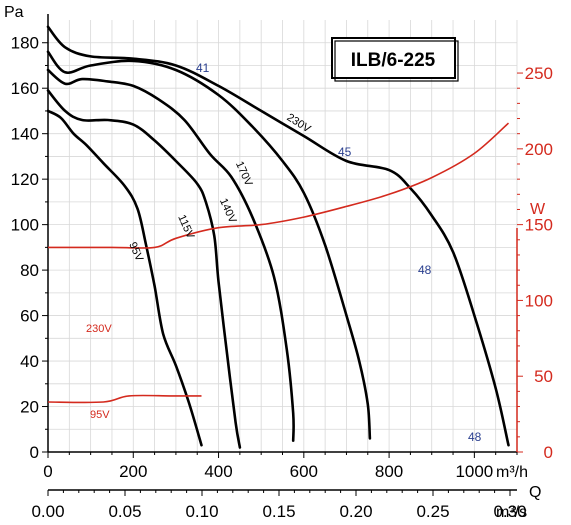 This screenshot has width=571, height=525. I want to click on x-bottom-tick-label: 0.30, so click(509, 511).